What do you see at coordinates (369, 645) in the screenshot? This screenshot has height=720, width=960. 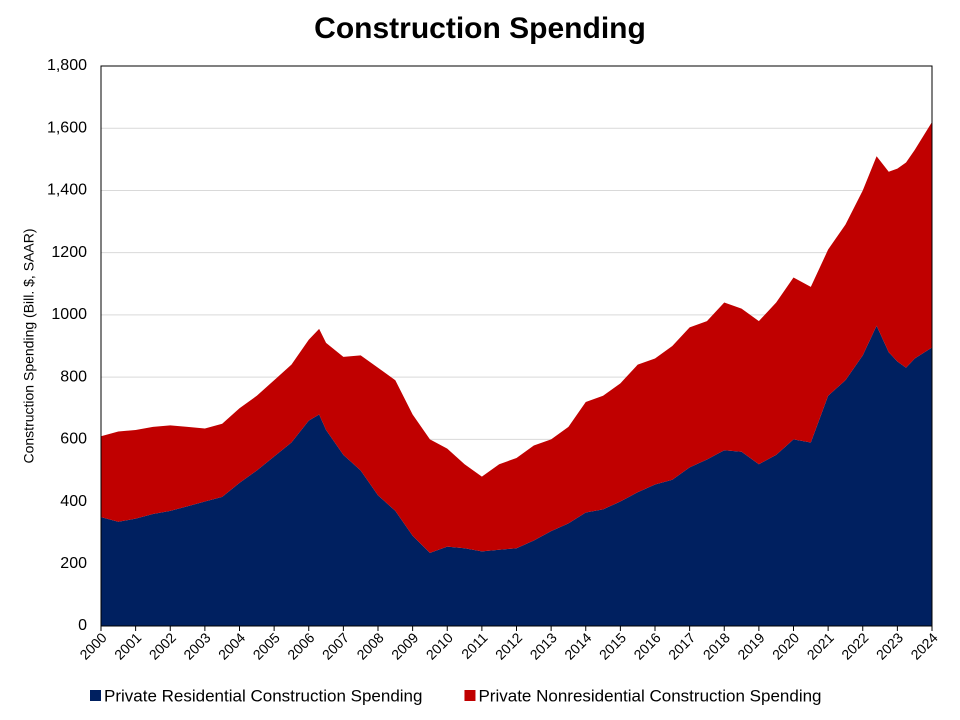 I see `x-tick-label: 2008` at bounding box center [369, 645].